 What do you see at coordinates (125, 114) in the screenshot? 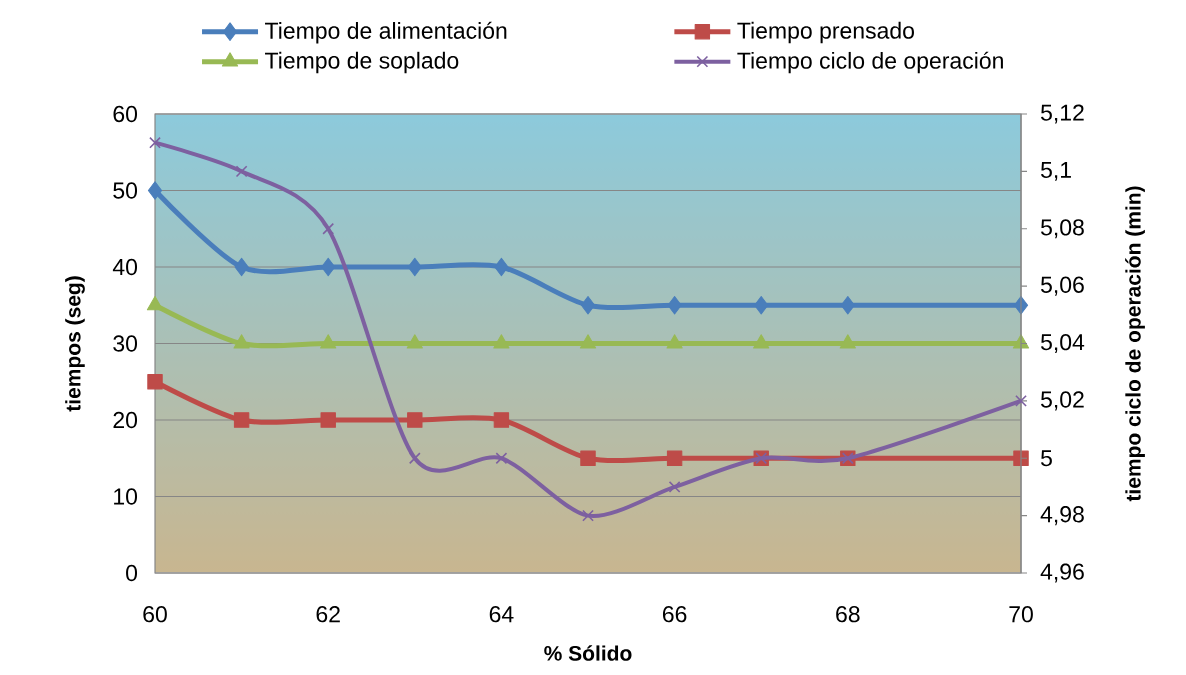
I see `y-tick-label: 60` at bounding box center [125, 114].